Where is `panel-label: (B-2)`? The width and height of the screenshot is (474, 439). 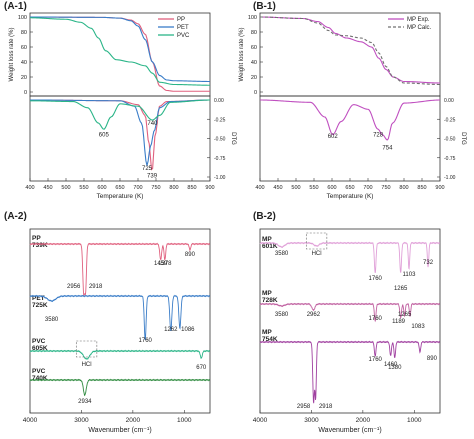 panel-label: (B-2) is located at coordinates (264, 216).